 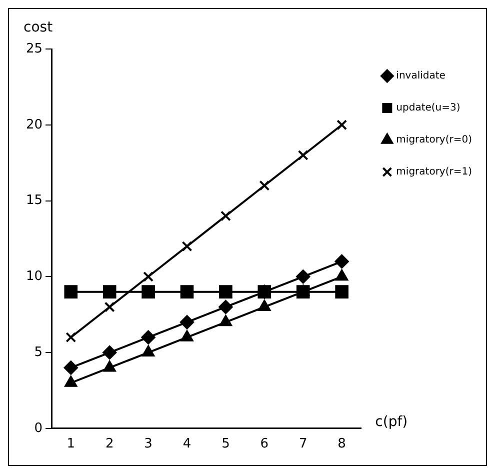 I want to click on x-tick-label: 1, so click(x=71, y=444).